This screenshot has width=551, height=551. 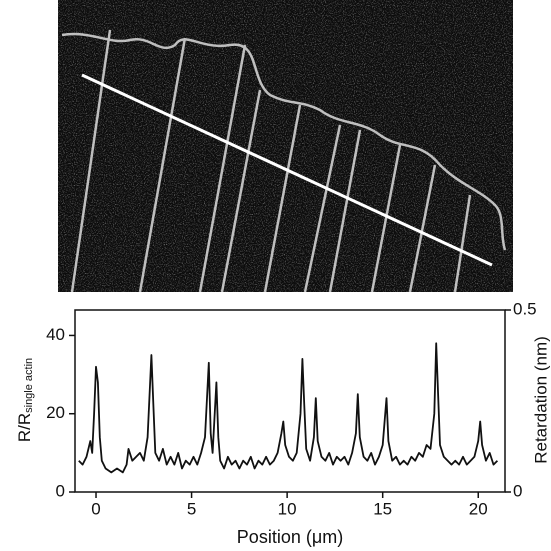 What do you see at coordinates (382, 508) in the screenshot?
I see `x-tick-label: 15` at bounding box center [382, 508].